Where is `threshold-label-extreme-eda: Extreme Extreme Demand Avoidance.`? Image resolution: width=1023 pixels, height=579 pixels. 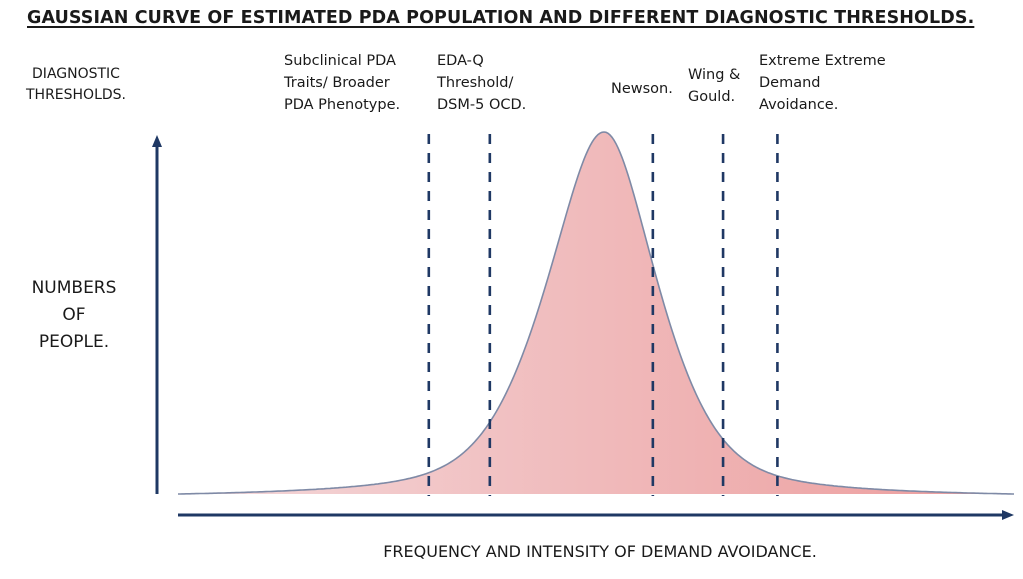 threshold-label-extreme-eda: Extreme Extreme Demand Avoidance. is located at coordinates (822, 83).